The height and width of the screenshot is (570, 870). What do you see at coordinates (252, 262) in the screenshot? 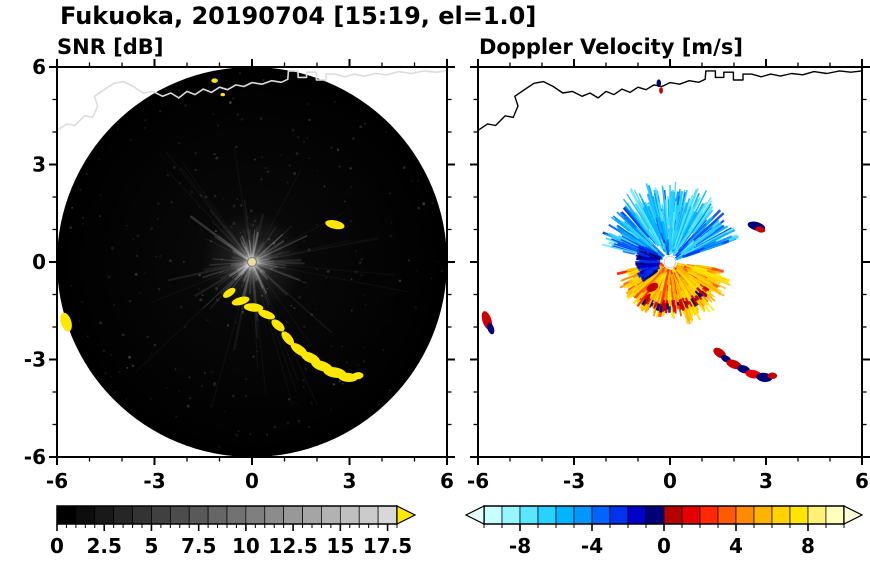
I see `radar-center-echo` at bounding box center [252, 262].